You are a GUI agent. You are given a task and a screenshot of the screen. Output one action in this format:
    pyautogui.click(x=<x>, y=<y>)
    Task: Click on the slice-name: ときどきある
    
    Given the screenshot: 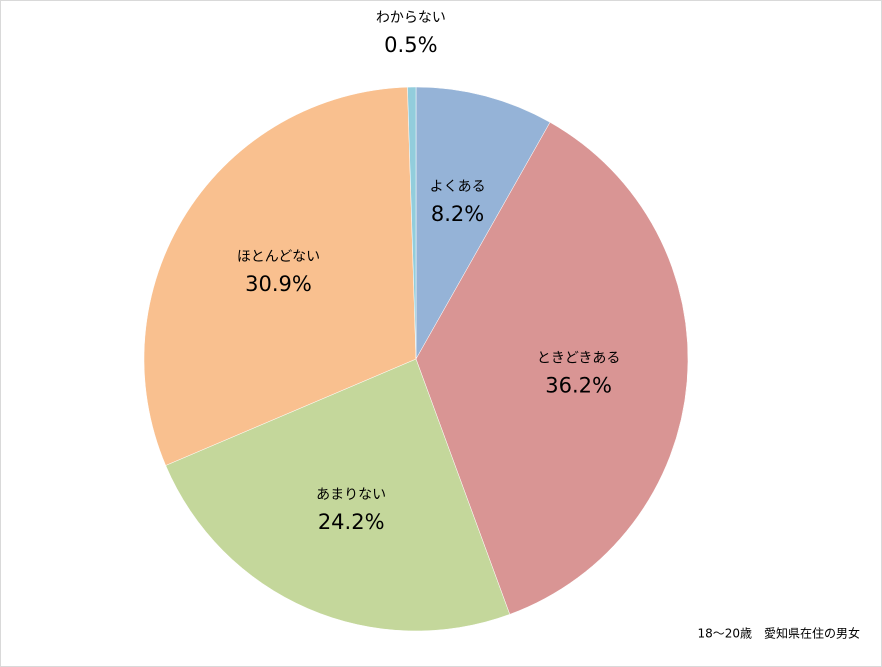 What is the action you would take?
    pyautogui.click(x=579, y=358)
    